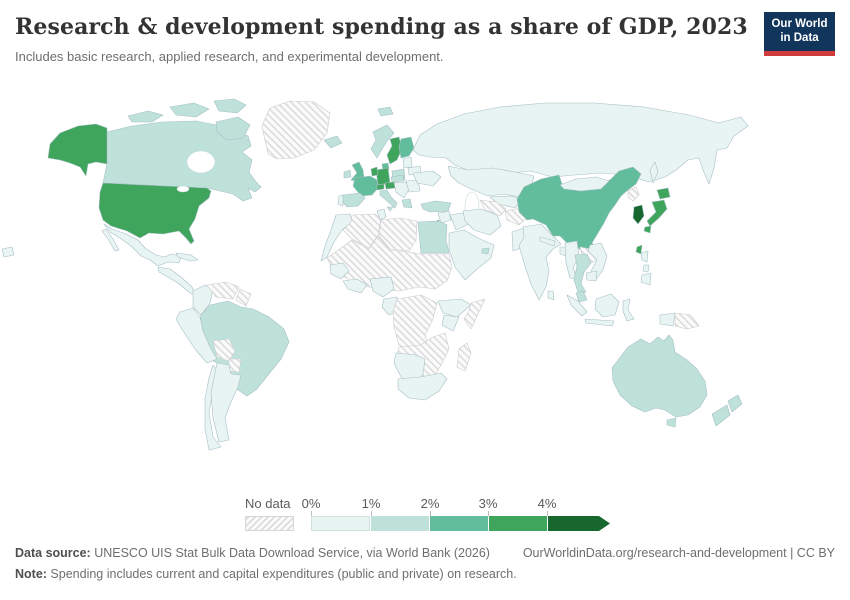 The image size is (850, 600). What do you see at coordinates (657, 210) in the screenshot?
I see `map-region-japan` at bounding box center [657, 210].